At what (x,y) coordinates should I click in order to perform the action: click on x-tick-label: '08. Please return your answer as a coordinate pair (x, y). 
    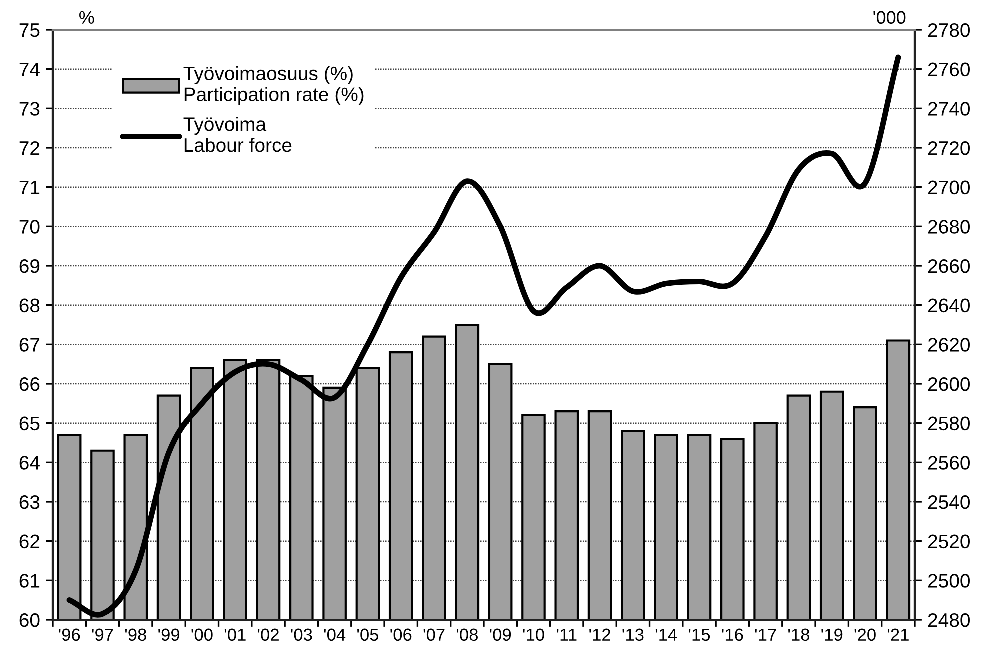
    Looking at the image, I should click on (467, 635).